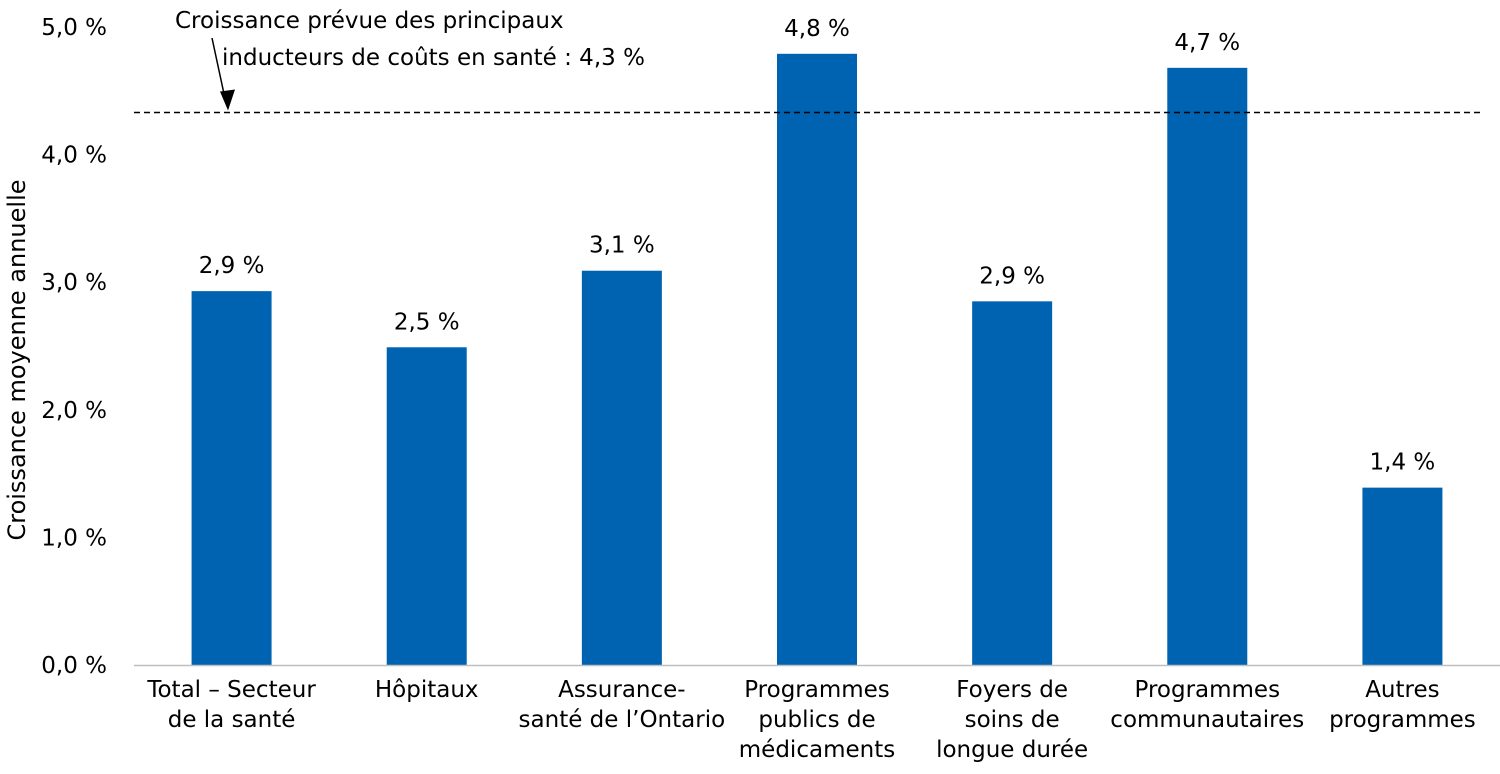  Describe the element at coordinates (74, 411) in the screenshot. I see `y-tick-label: 2,0 %` at that location.